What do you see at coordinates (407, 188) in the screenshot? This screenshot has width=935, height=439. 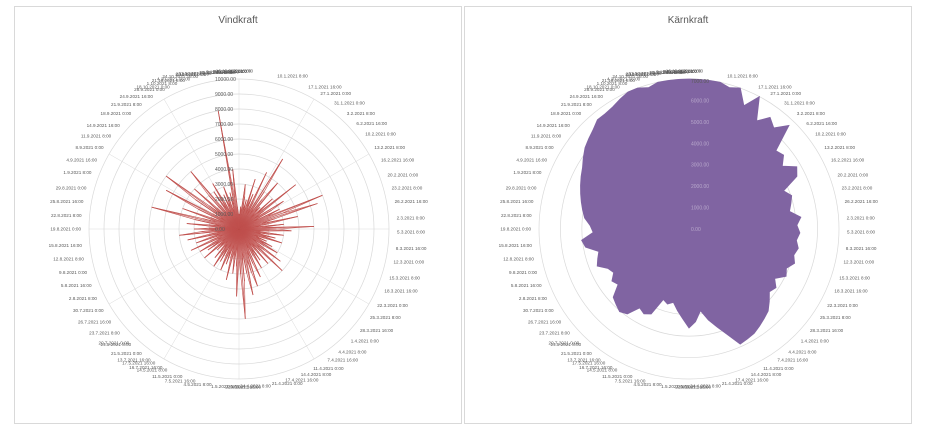 I see `category-label: 23.2.2021 8:00` at bounding box center [407, 188].